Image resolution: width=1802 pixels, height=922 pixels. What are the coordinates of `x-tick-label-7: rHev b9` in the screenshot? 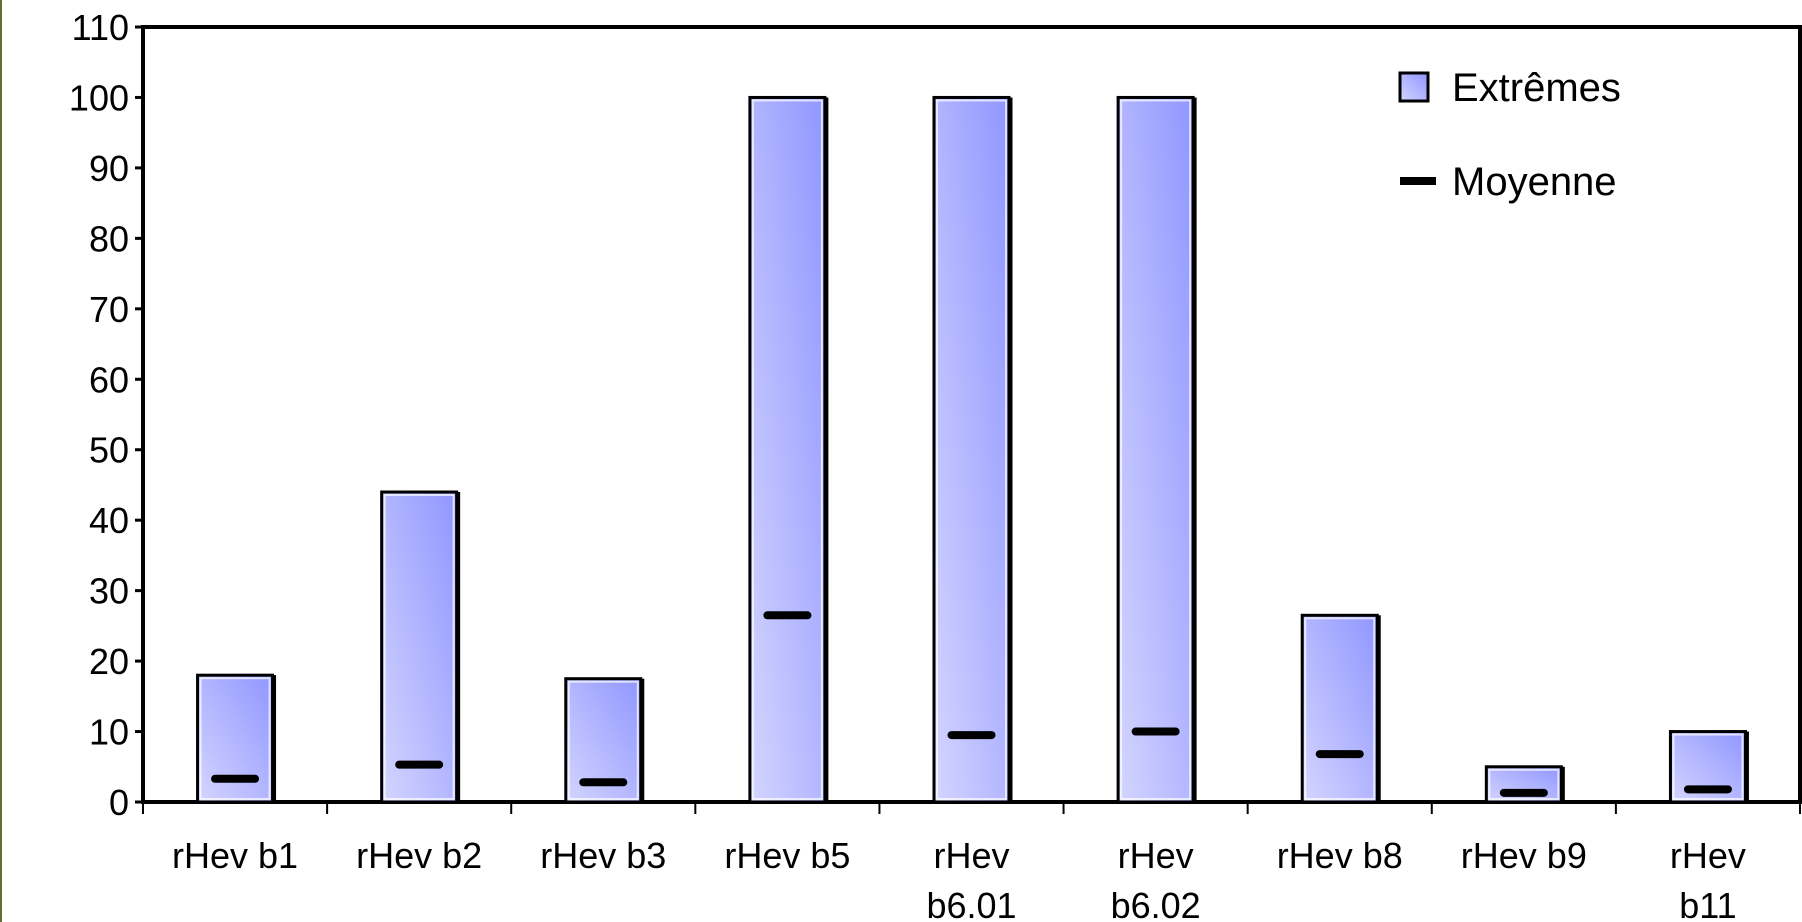 It's located at (1524, 855).